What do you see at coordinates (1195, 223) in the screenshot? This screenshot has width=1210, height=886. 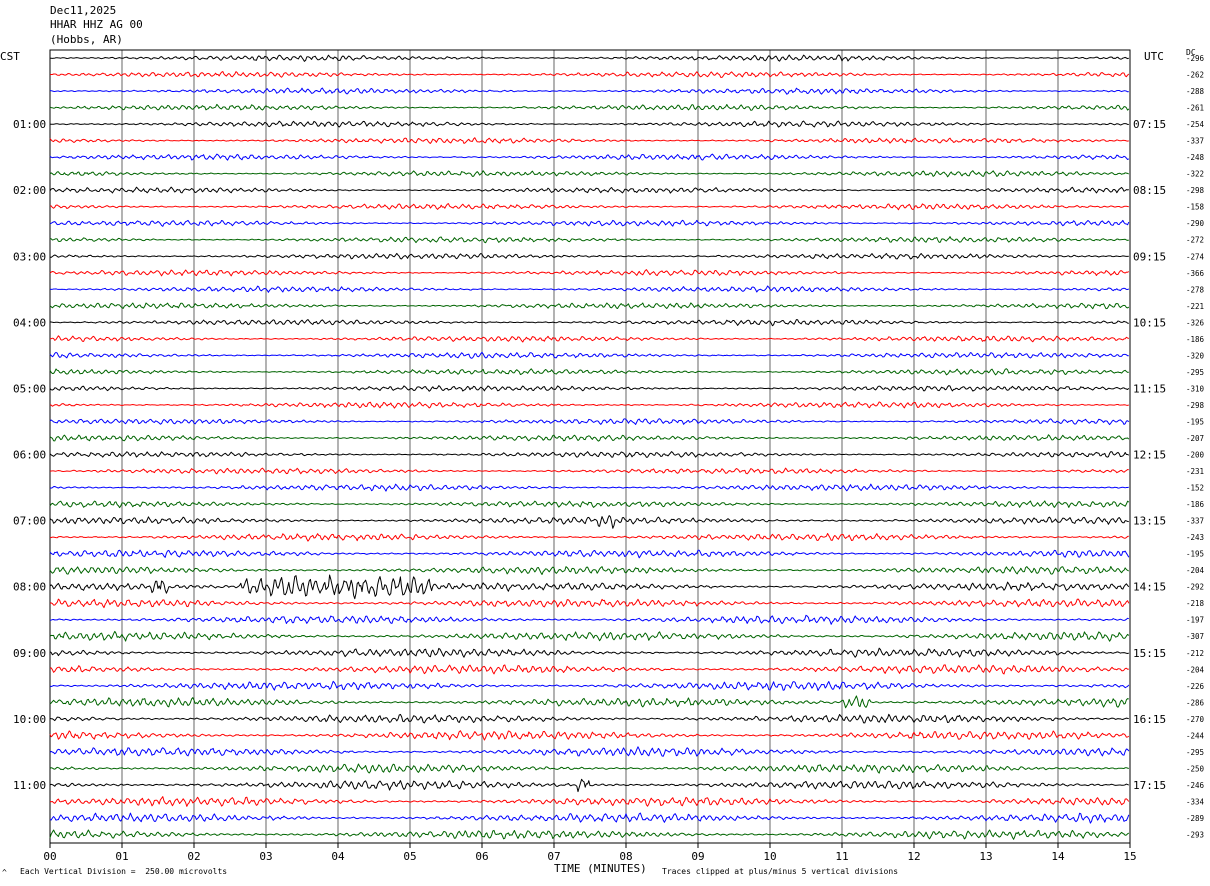 I see `dc-offset-label: -290` at bounding box center [1195, 223].